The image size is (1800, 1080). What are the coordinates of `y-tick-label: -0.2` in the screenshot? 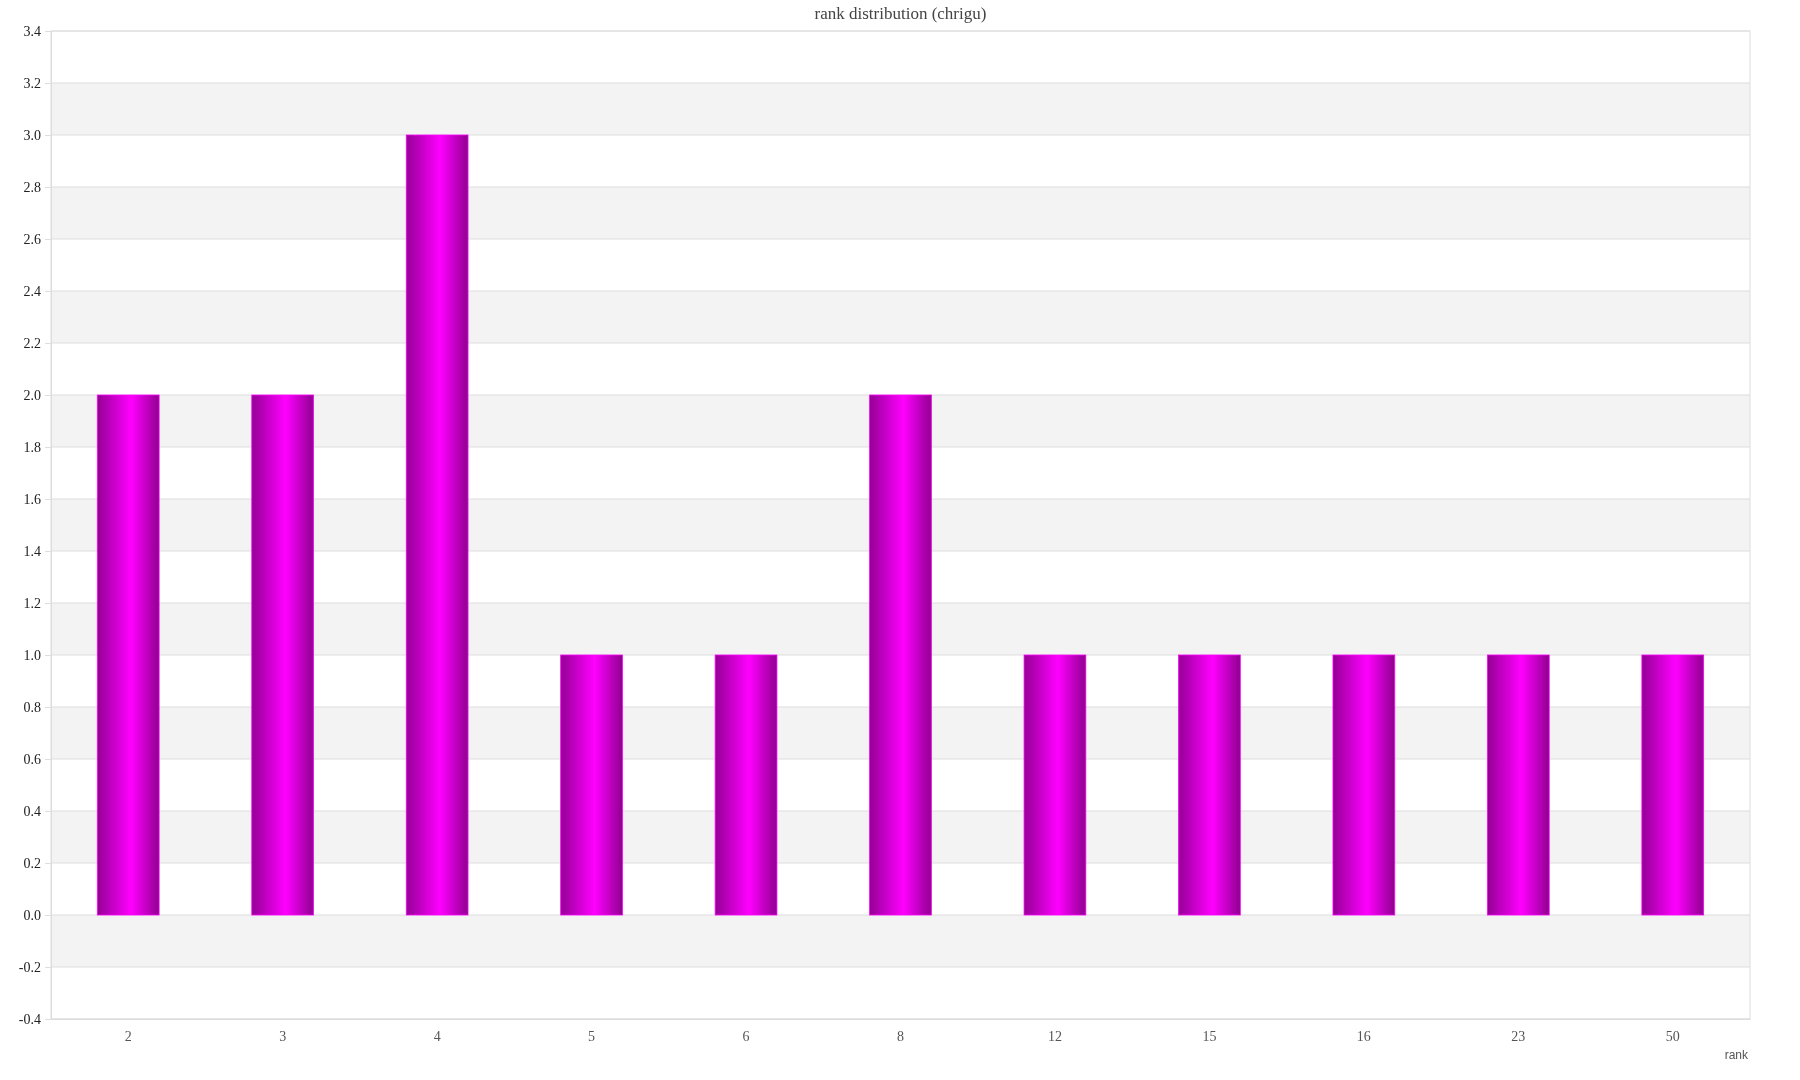 It's located at (29, 967).